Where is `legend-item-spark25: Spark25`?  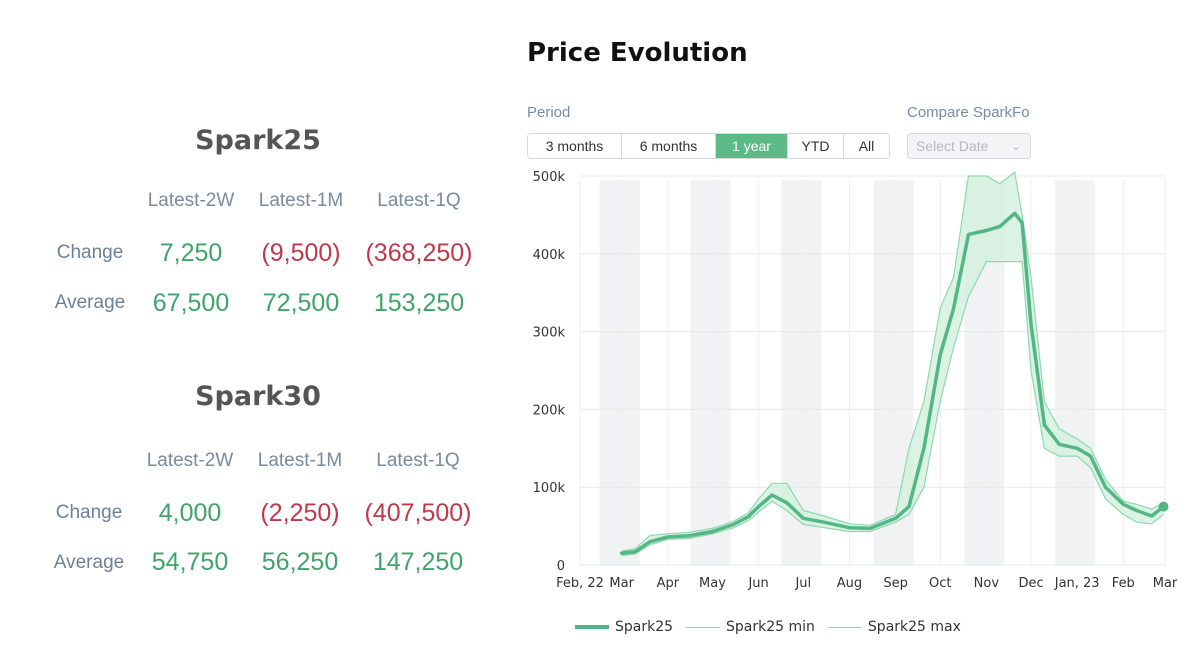
legend-item-spark25: Spark25 is located at coordinates (624, 627).